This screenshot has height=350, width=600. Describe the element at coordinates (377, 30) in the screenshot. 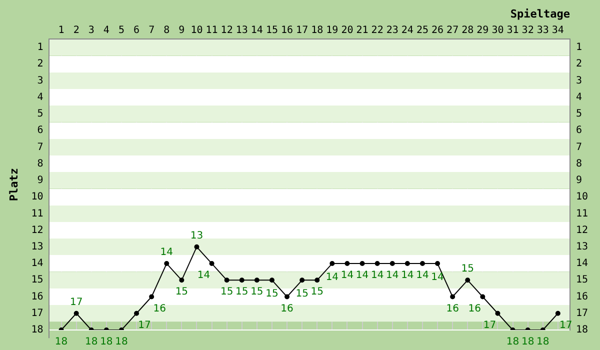

I see `x-tick-label: 22` at that location.